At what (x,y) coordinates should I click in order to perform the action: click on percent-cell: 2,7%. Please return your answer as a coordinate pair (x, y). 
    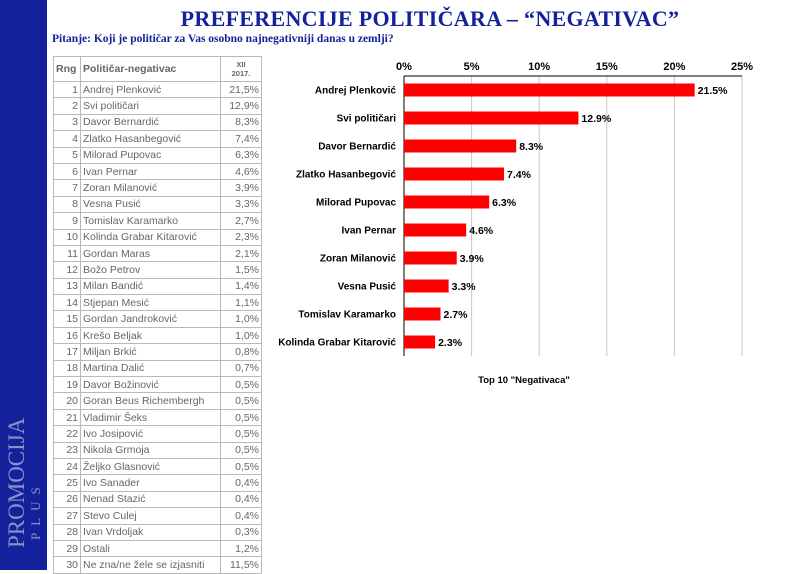
    Looking at the image, I should click on (241, 221).